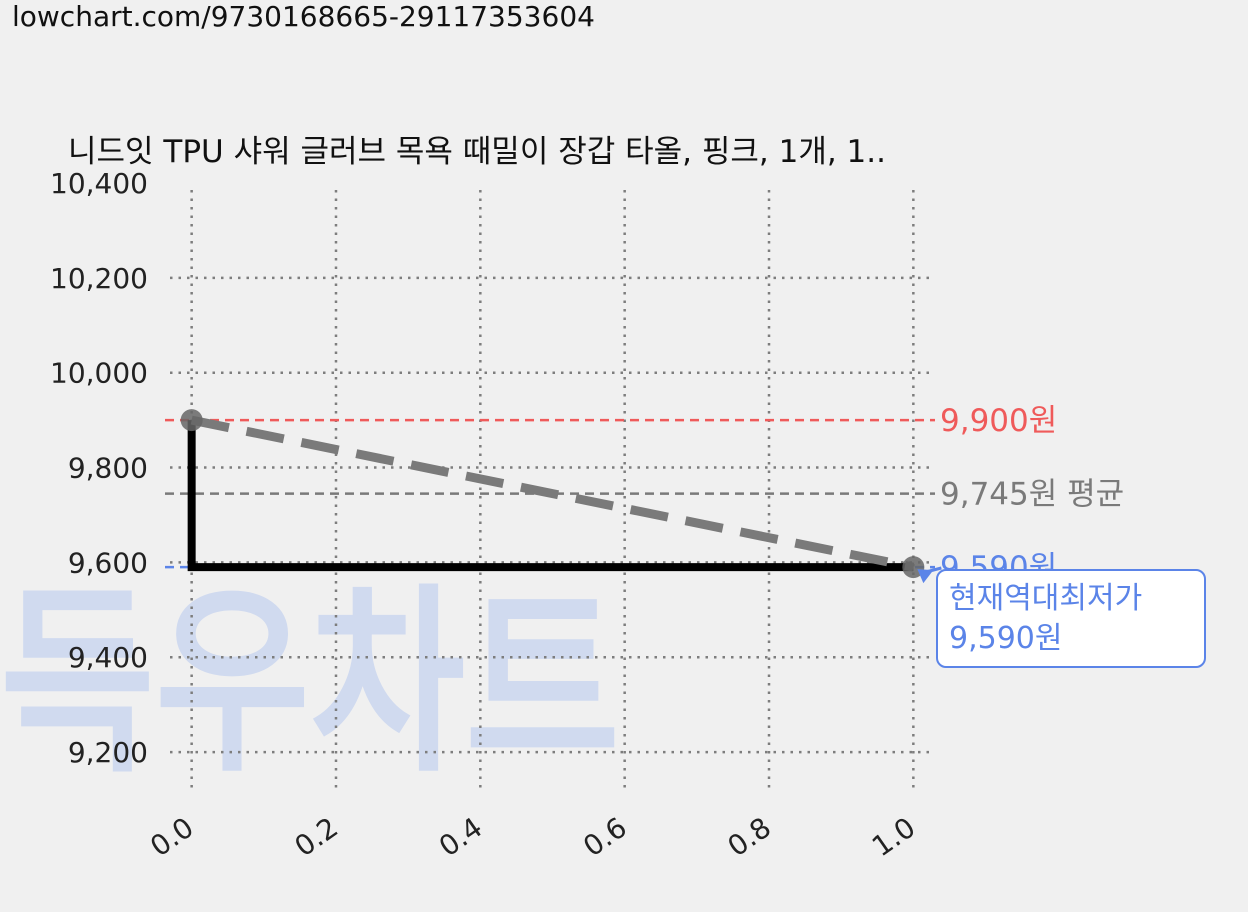 The image size is (1248, 912). Describe the element at coordinates (108, 752) in the screenshot. I see `y-tick-label: 9,200` at that location.